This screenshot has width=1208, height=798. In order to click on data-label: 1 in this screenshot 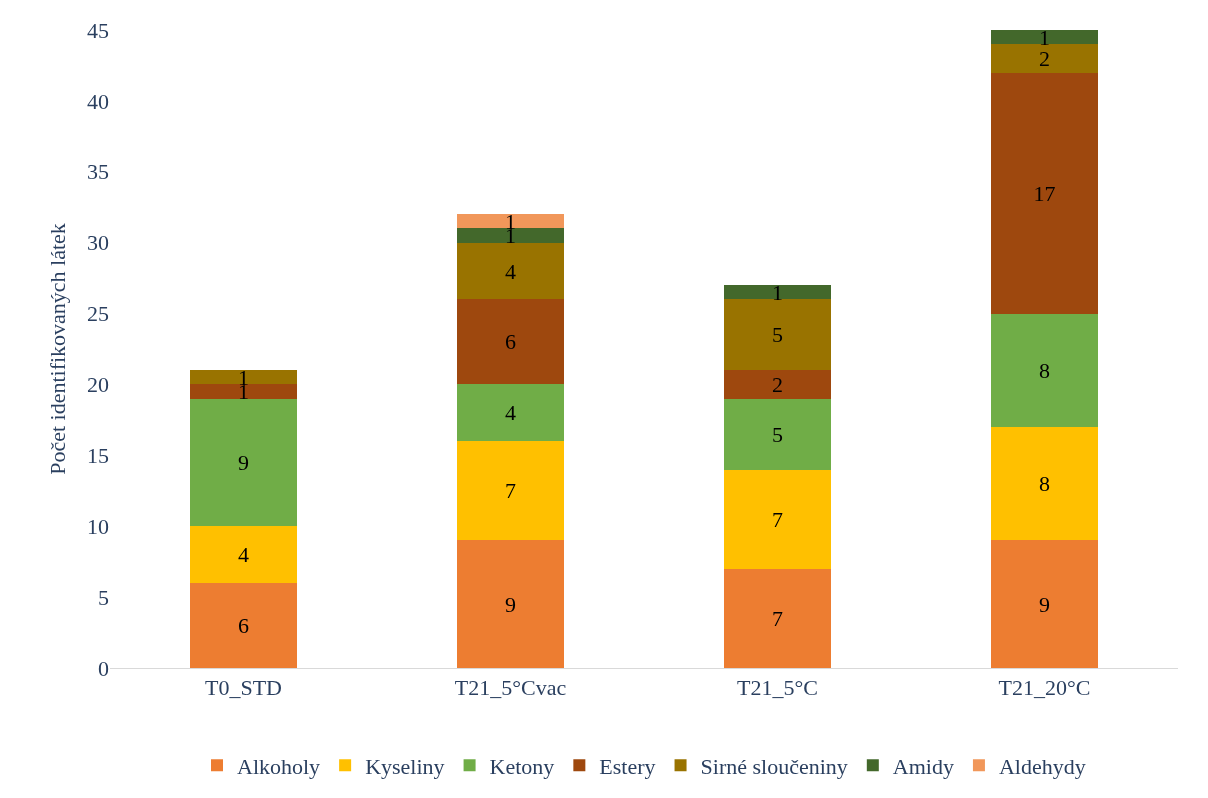, I will do `click(777, 292)`.